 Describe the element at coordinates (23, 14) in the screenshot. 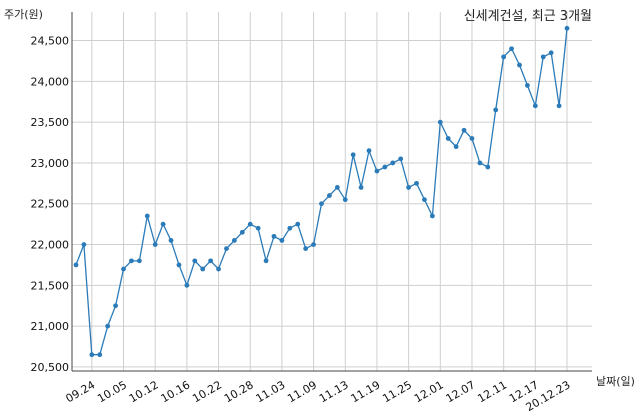

I see `y-axis-label: 주가(원)` at that location.